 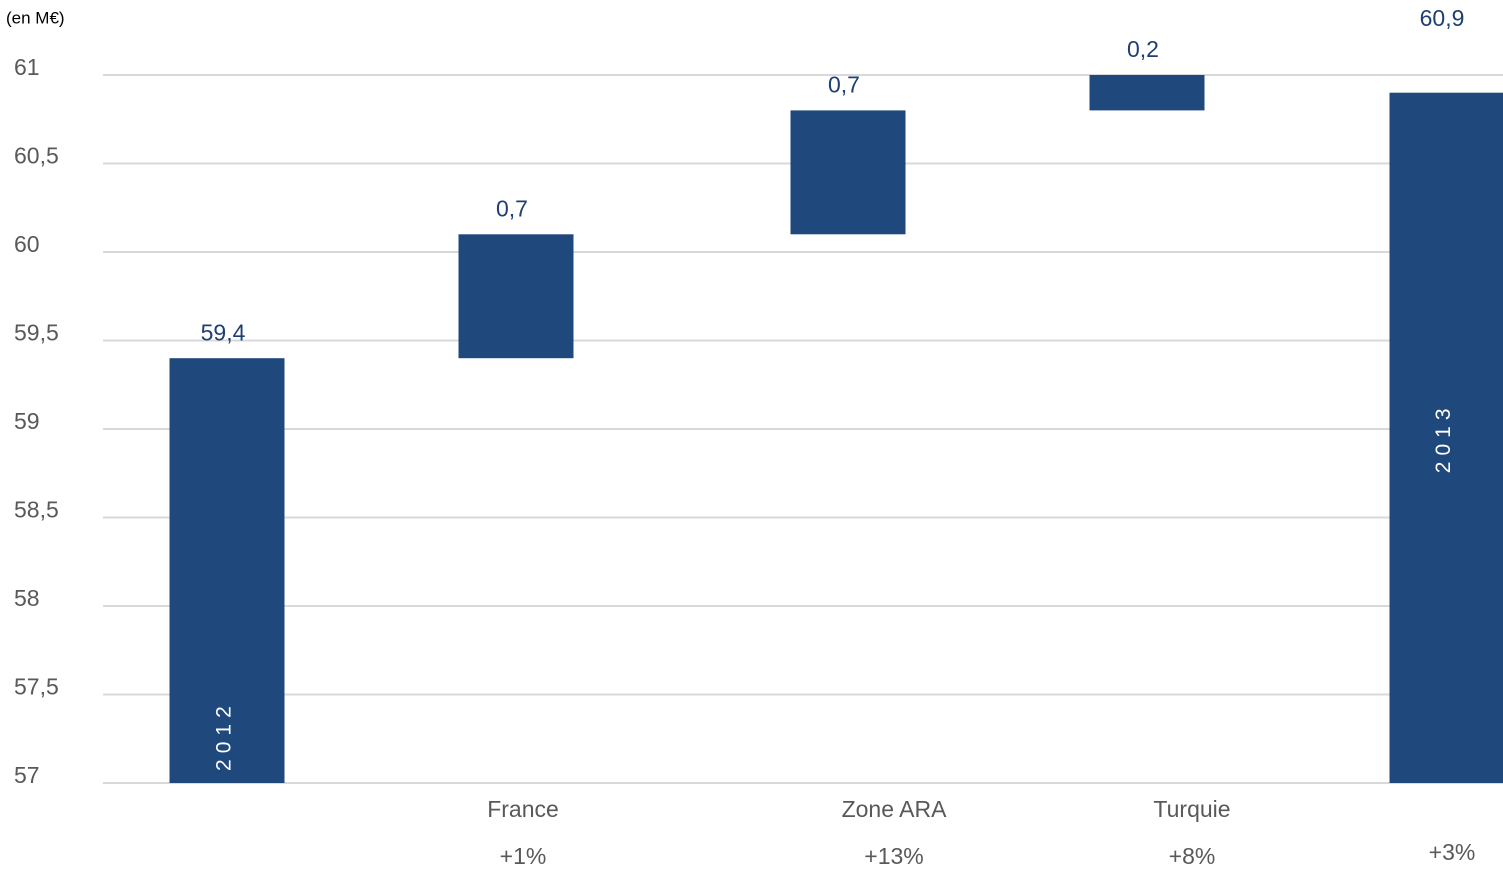 I want to click on bar-label: 2013, so click(x=1443, y=437).